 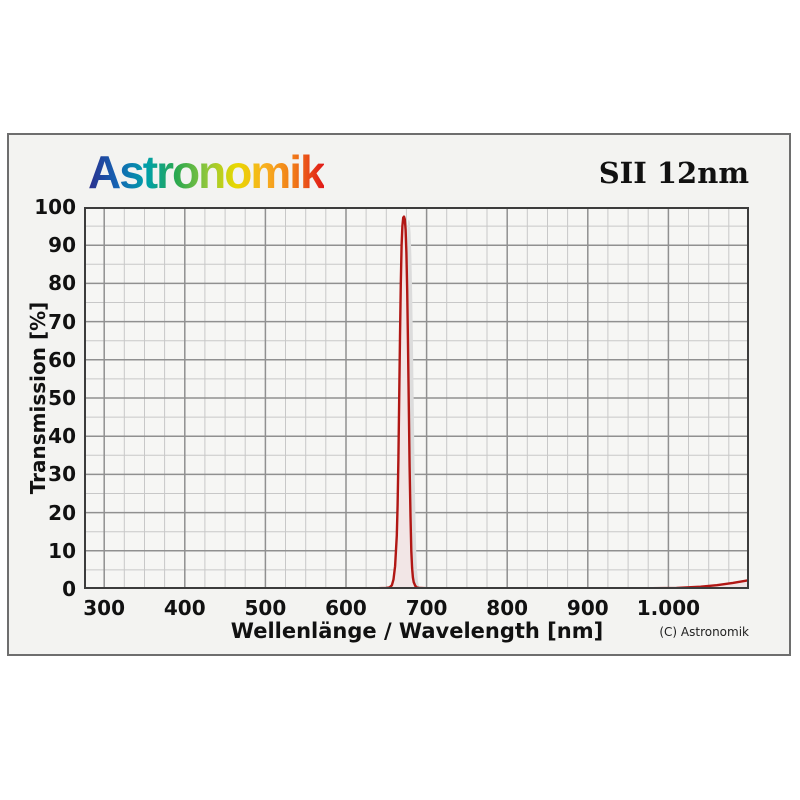 What do you see at coordinates (417, 631) in the screenshot?
I see `x-axis-title: Wellenlänge / Wavelength [nm]` at bounding box center [417, 631].